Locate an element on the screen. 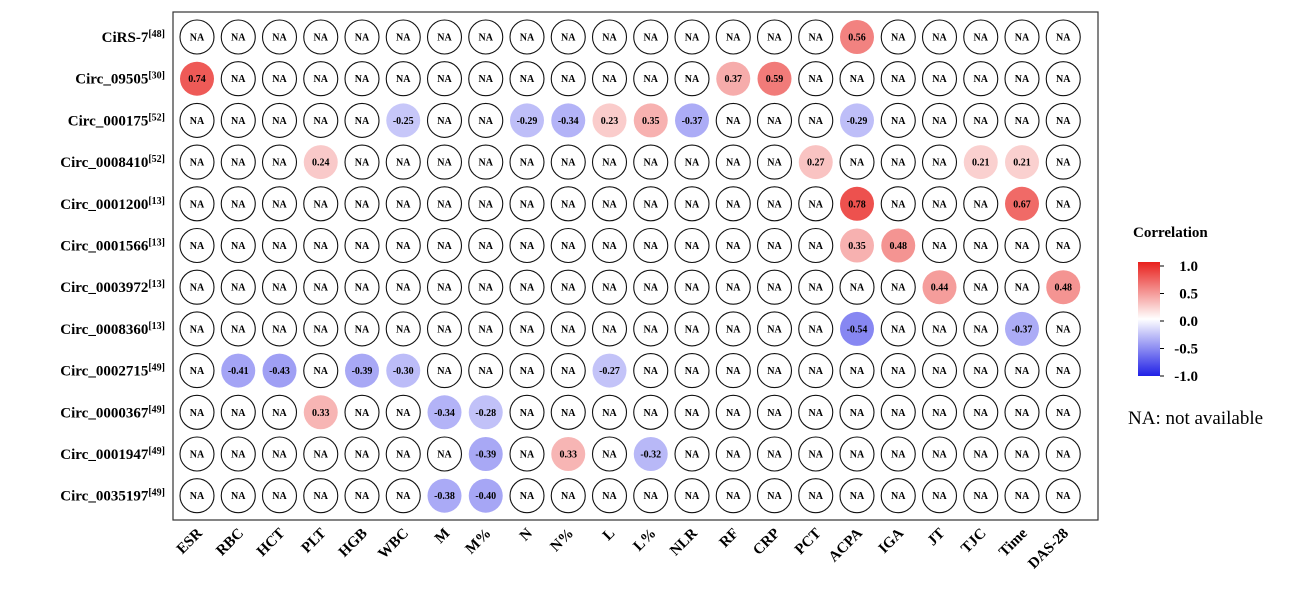  cell-value-label: -0.43 is located at coordinates (279, 371).